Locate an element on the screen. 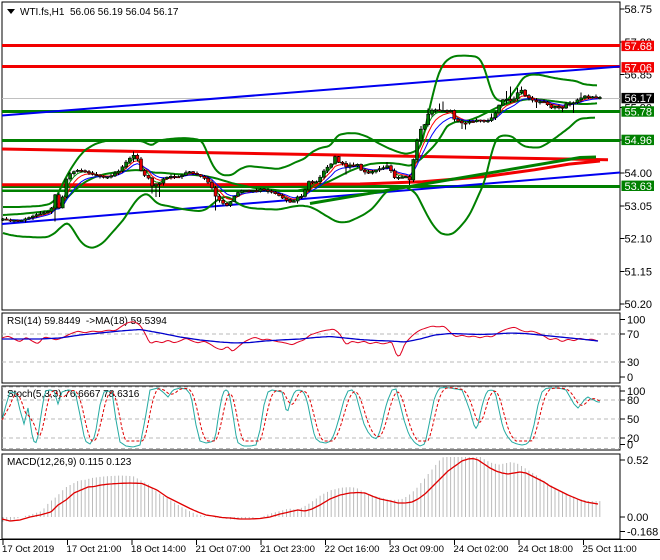 The width and height of the screenshot is (660, 560). svg-text: 17 Oct 2019 is located at coordinates (28, 549).